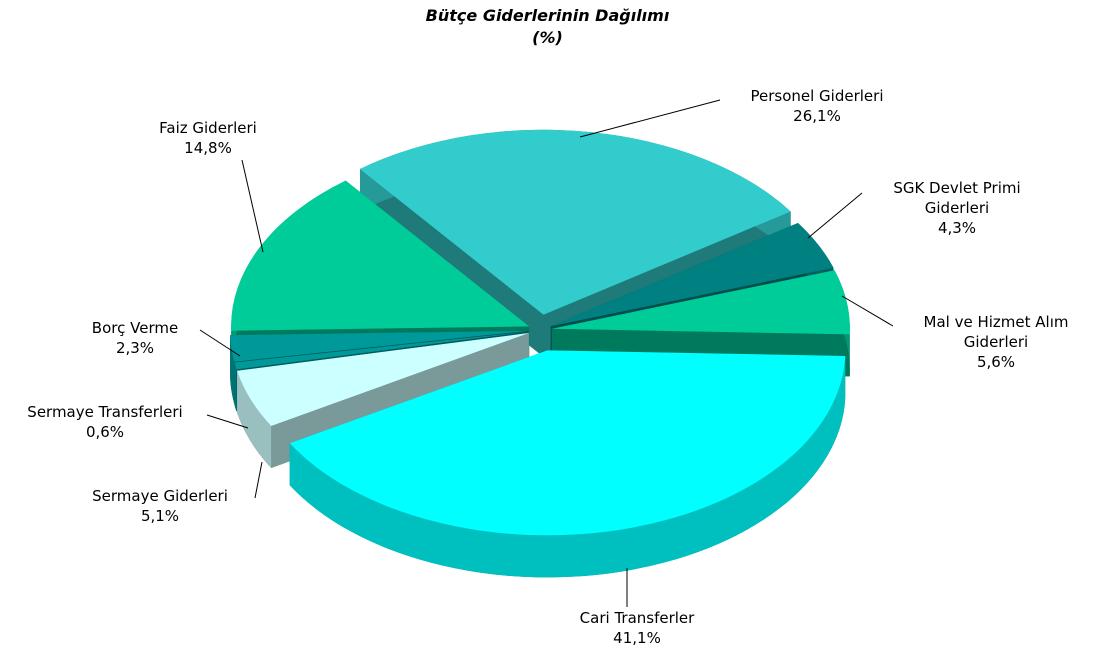  Describe the element at coordinates (817, 96) in the screenshot. I see `label-name: Personel Giderleri` at that location.